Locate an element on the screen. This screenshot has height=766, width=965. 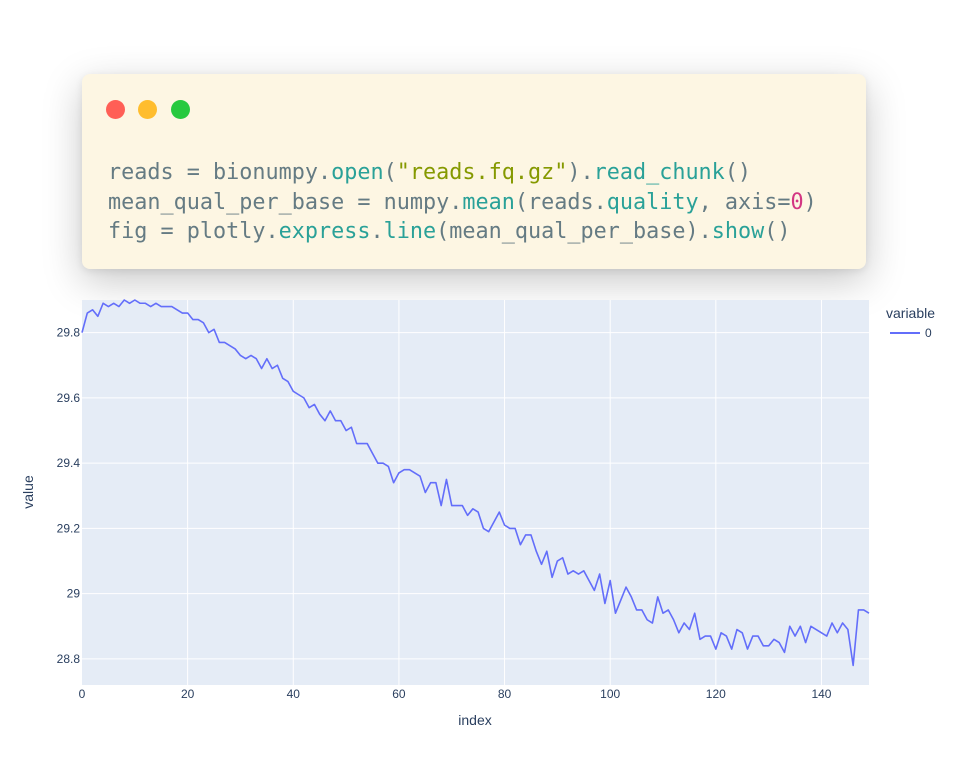
code-token: ). is located at coordinates (580, 172).